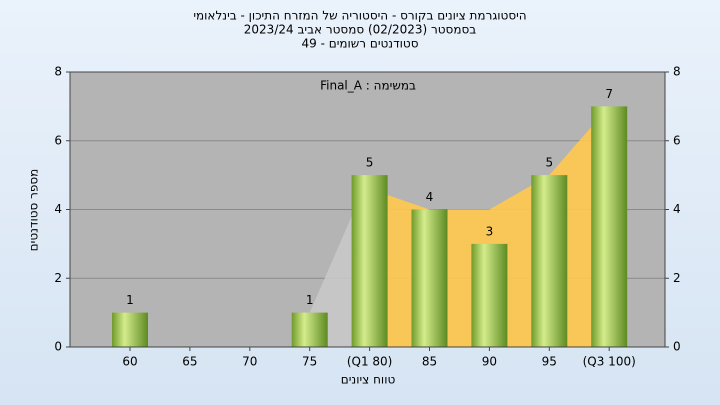 The width and height of the screenshot is (720, 405). What do you see at coordinates (677, 209) in the screenshot?
I see `y2-tick-label: 4` at bounding box center [677, 209].